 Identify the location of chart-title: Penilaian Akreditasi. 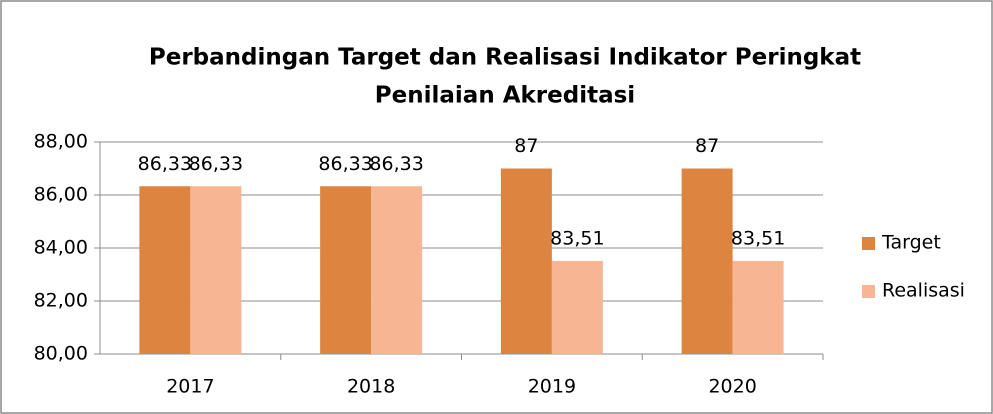
(505, 96).